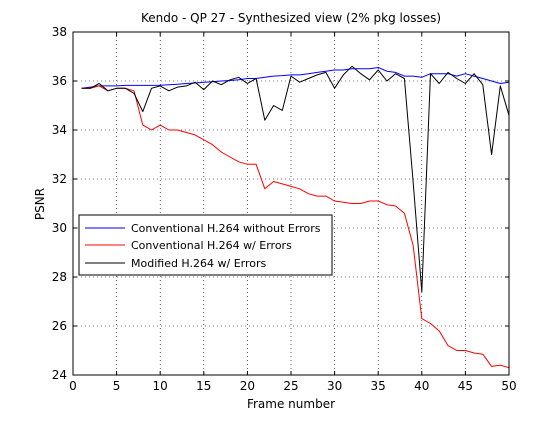 The width and height of the screenshot is (560, 424). What do you see at coordinates (508, 386) in the screenshot?
I see `x-tick-label: 50` at bounding box center [508, 386].